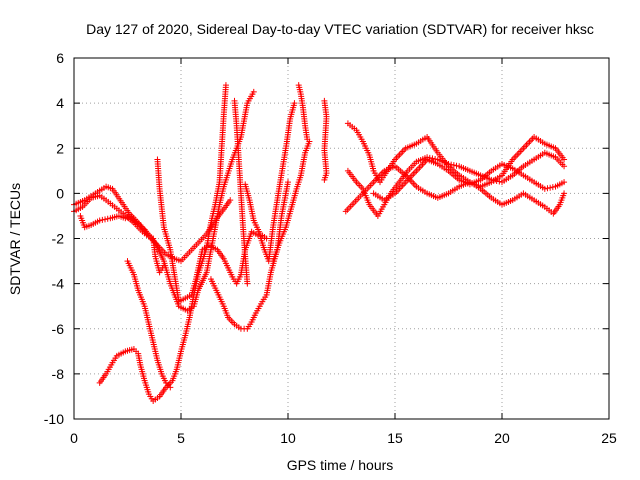 The image size is (640, 480). I want to click on series-arc-n, so click(456, 184).